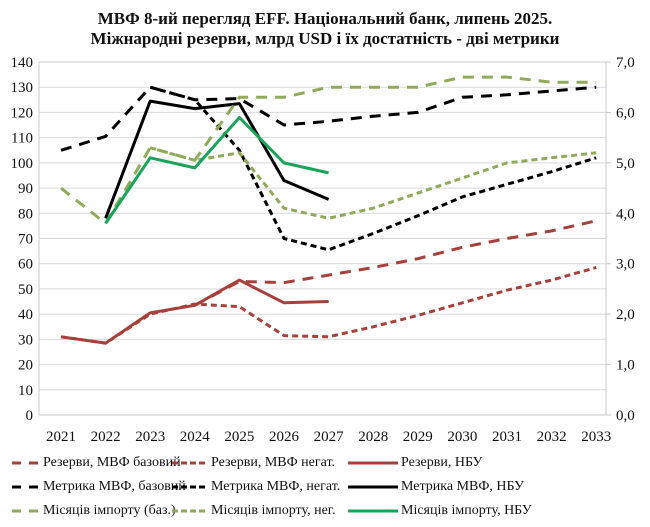  What do you see at coordinates (25, 265) in the screenshot?
I see `left-tick-label: 60` at bounding box center [25, 265].